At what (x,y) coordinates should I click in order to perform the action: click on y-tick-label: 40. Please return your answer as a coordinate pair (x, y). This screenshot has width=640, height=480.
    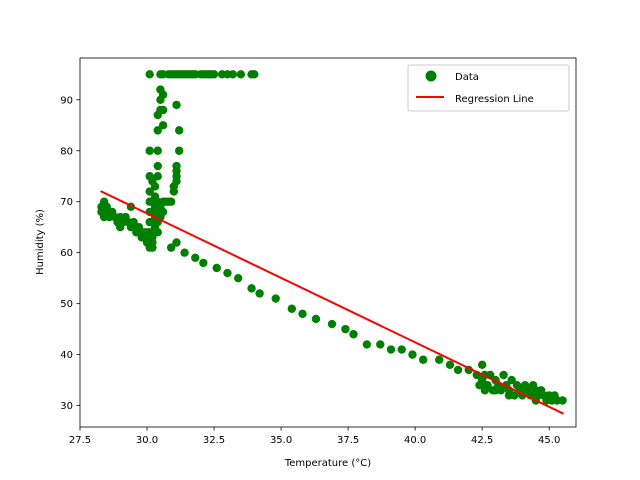
    Looking at the image, I should click on (66, 355).